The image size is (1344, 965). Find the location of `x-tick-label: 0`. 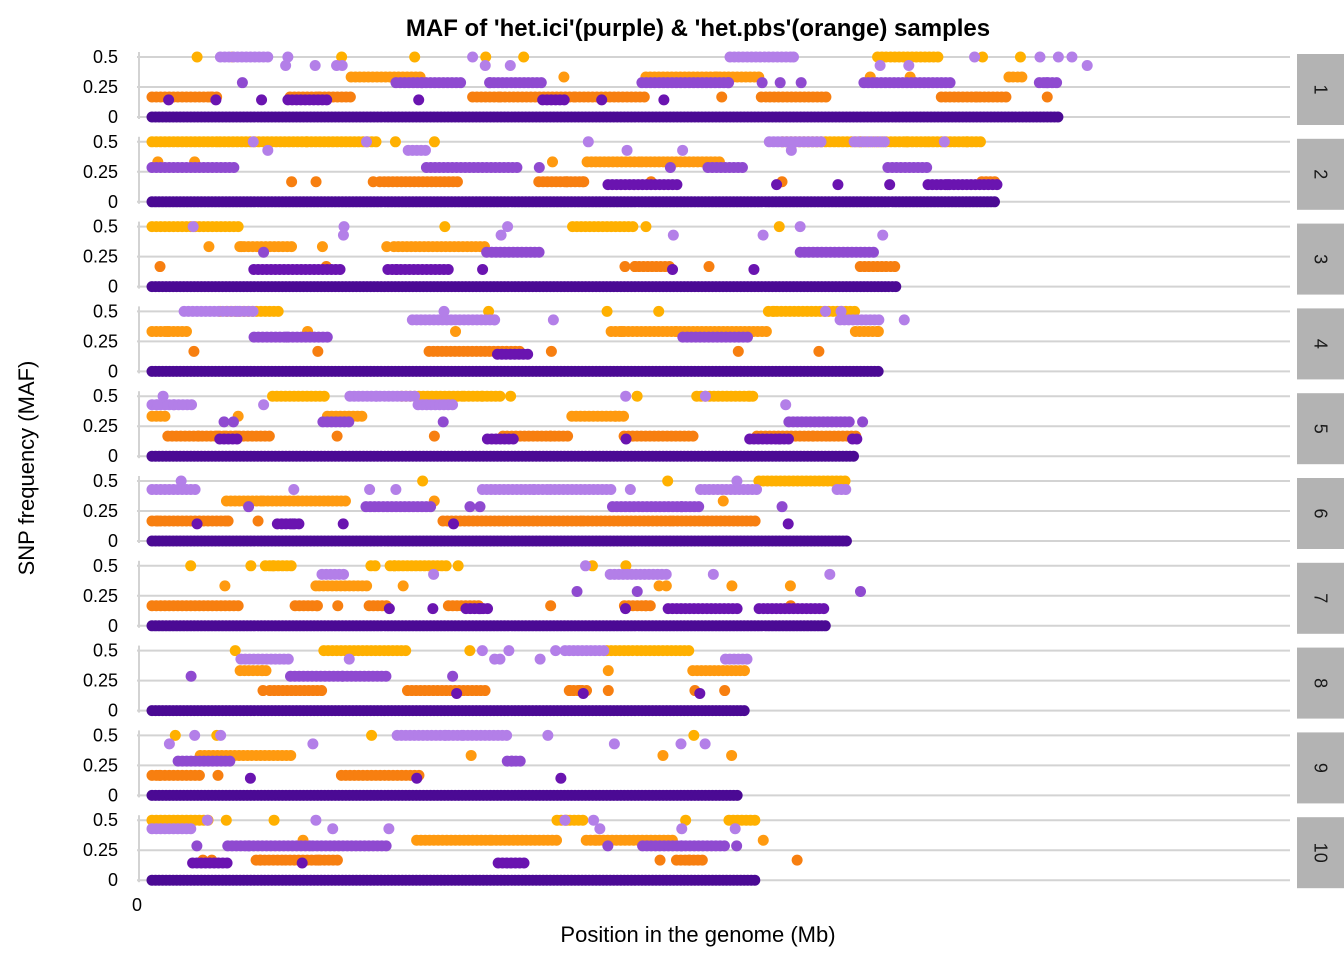

x-tick-label: 0 is located at coordinates (137, 905).